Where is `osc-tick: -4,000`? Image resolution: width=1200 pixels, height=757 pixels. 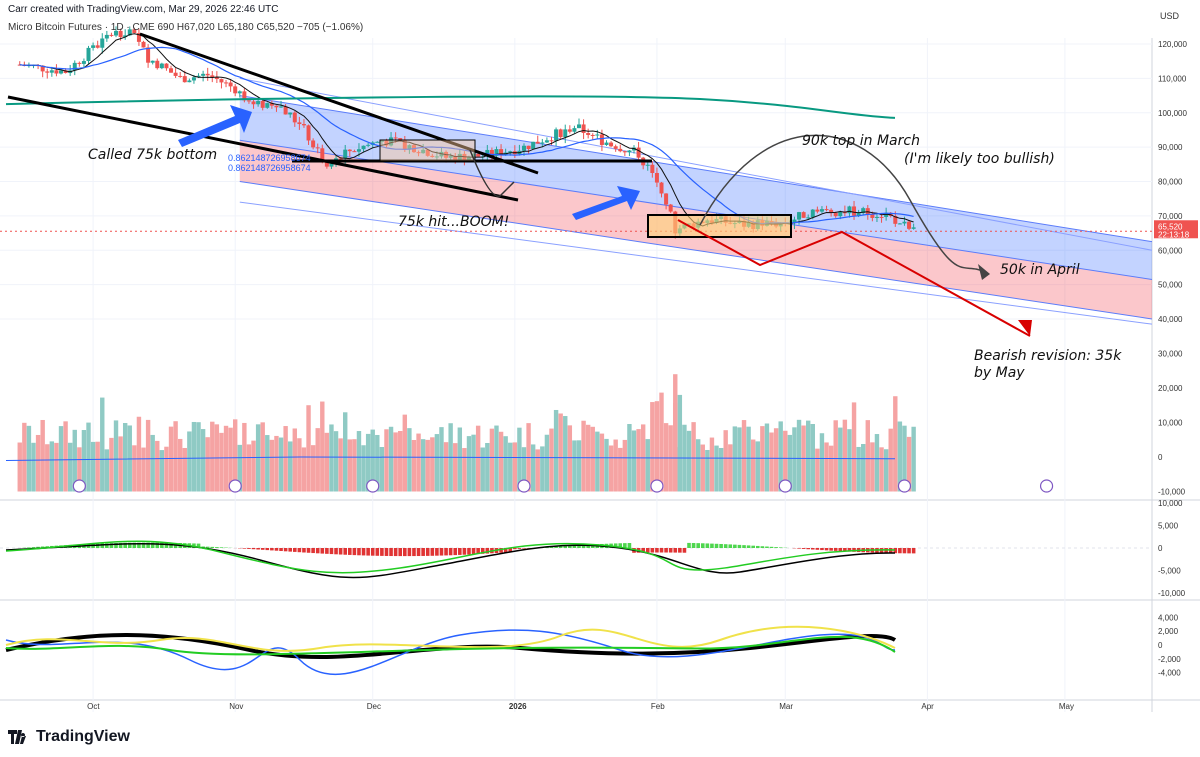
osc-tick: -4,000 is located at coordinates (1169, 673).